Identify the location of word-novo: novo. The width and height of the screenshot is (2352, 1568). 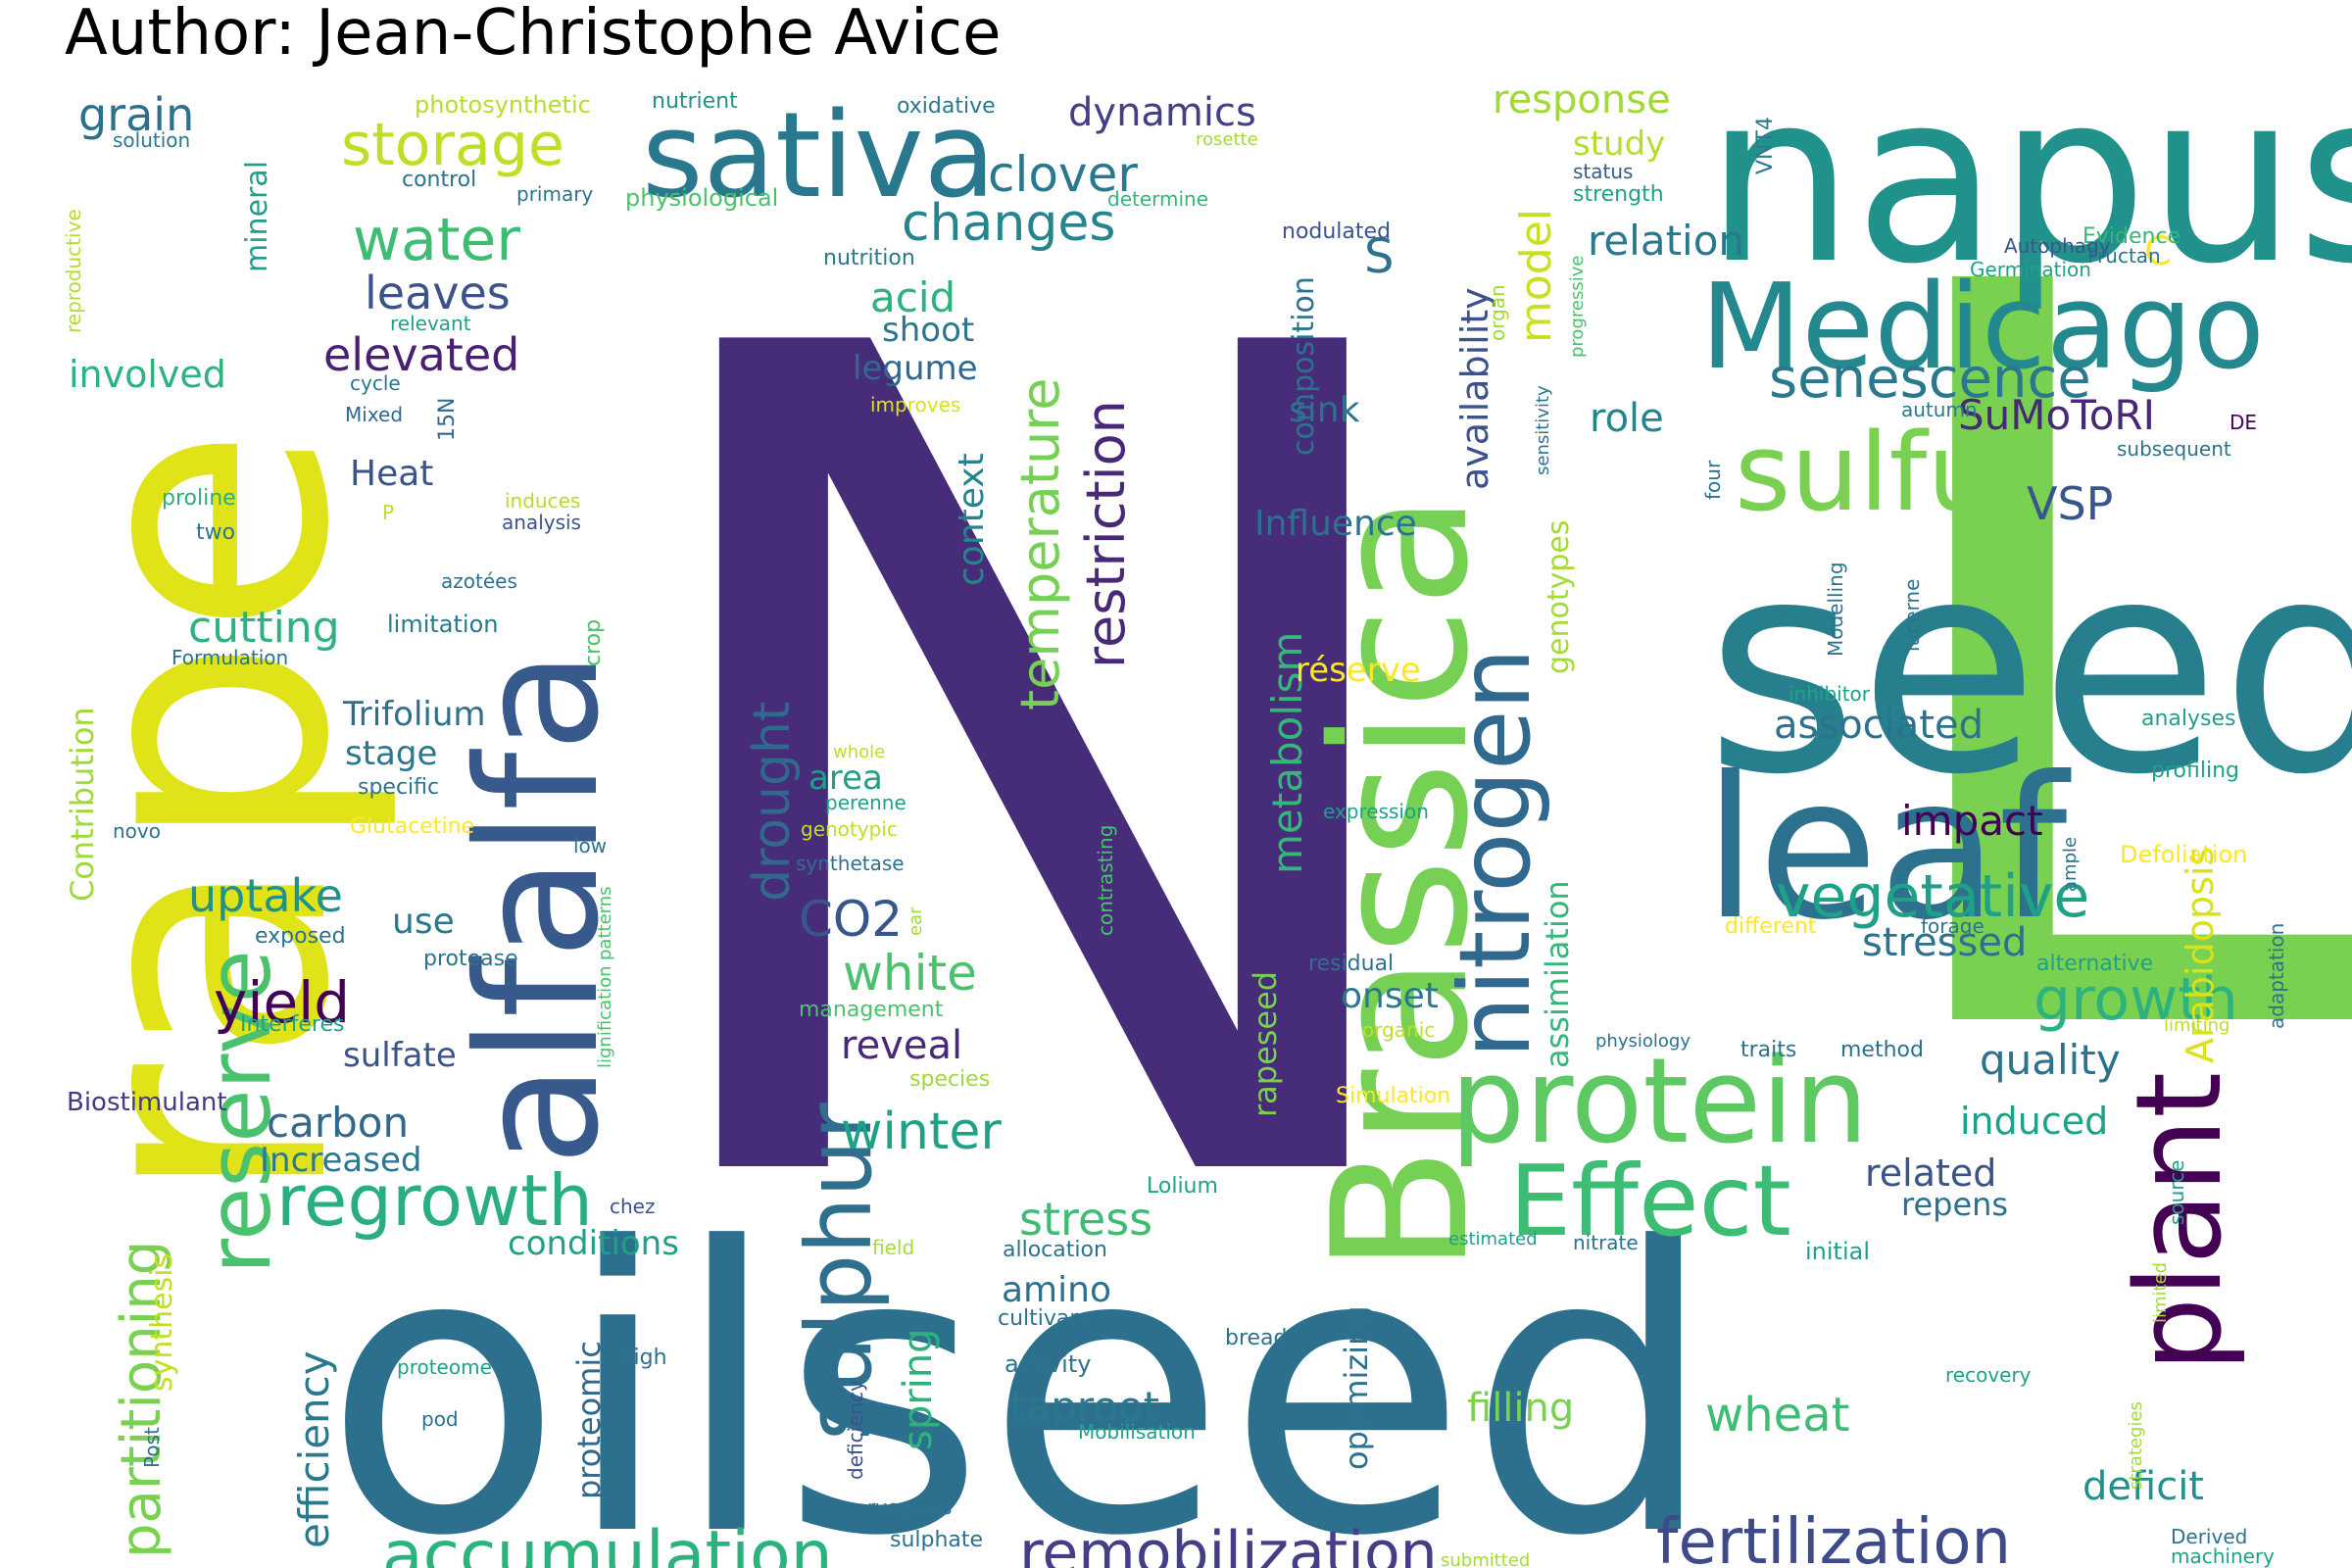
(137, 831).